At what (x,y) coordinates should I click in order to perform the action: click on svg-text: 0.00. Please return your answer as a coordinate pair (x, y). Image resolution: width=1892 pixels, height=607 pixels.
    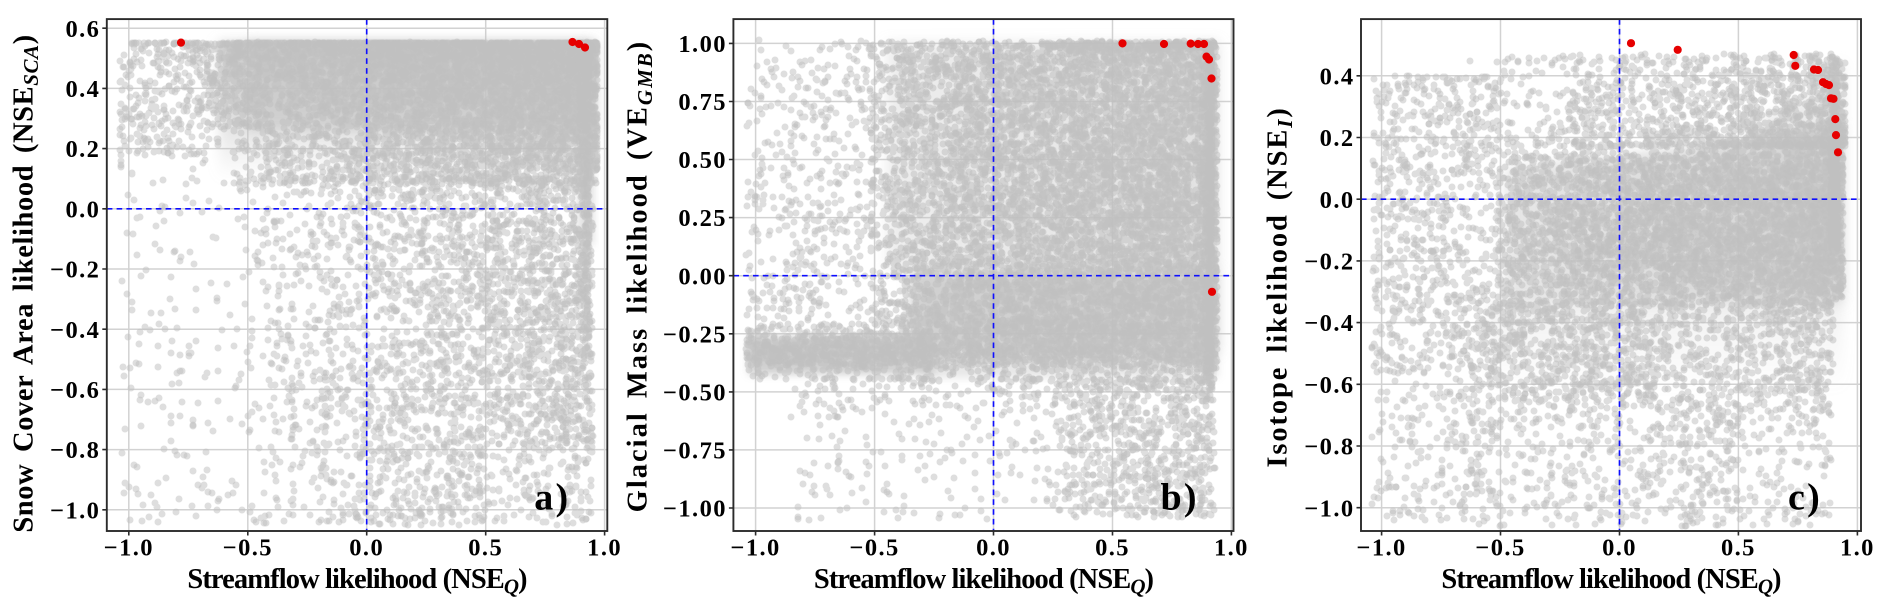
    Looking at the image, I should click on (702, 276).